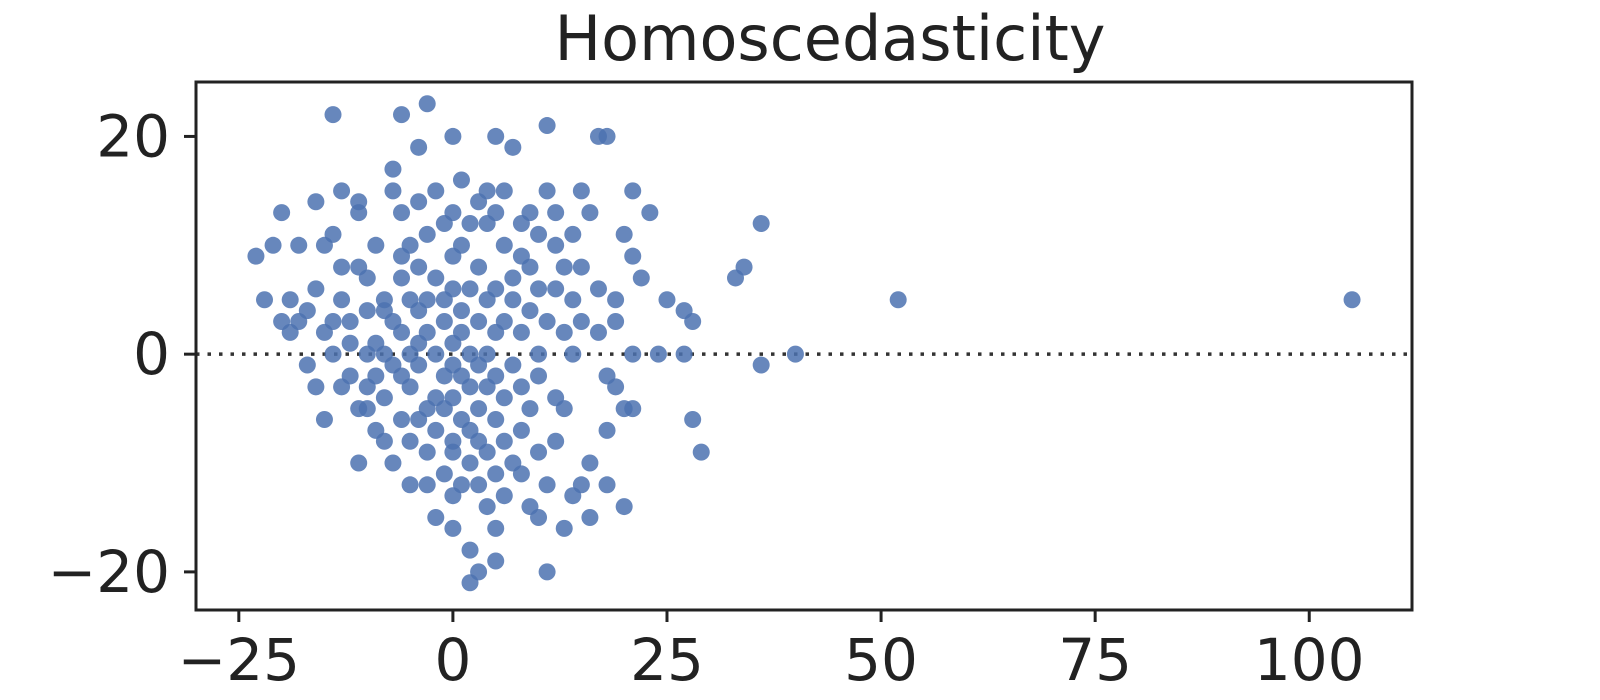 This screenshot has width=1600, height=700. Describe the element at coordinates (667, 660) in the screenshot. I see `x-tick-label: 25` at that location.